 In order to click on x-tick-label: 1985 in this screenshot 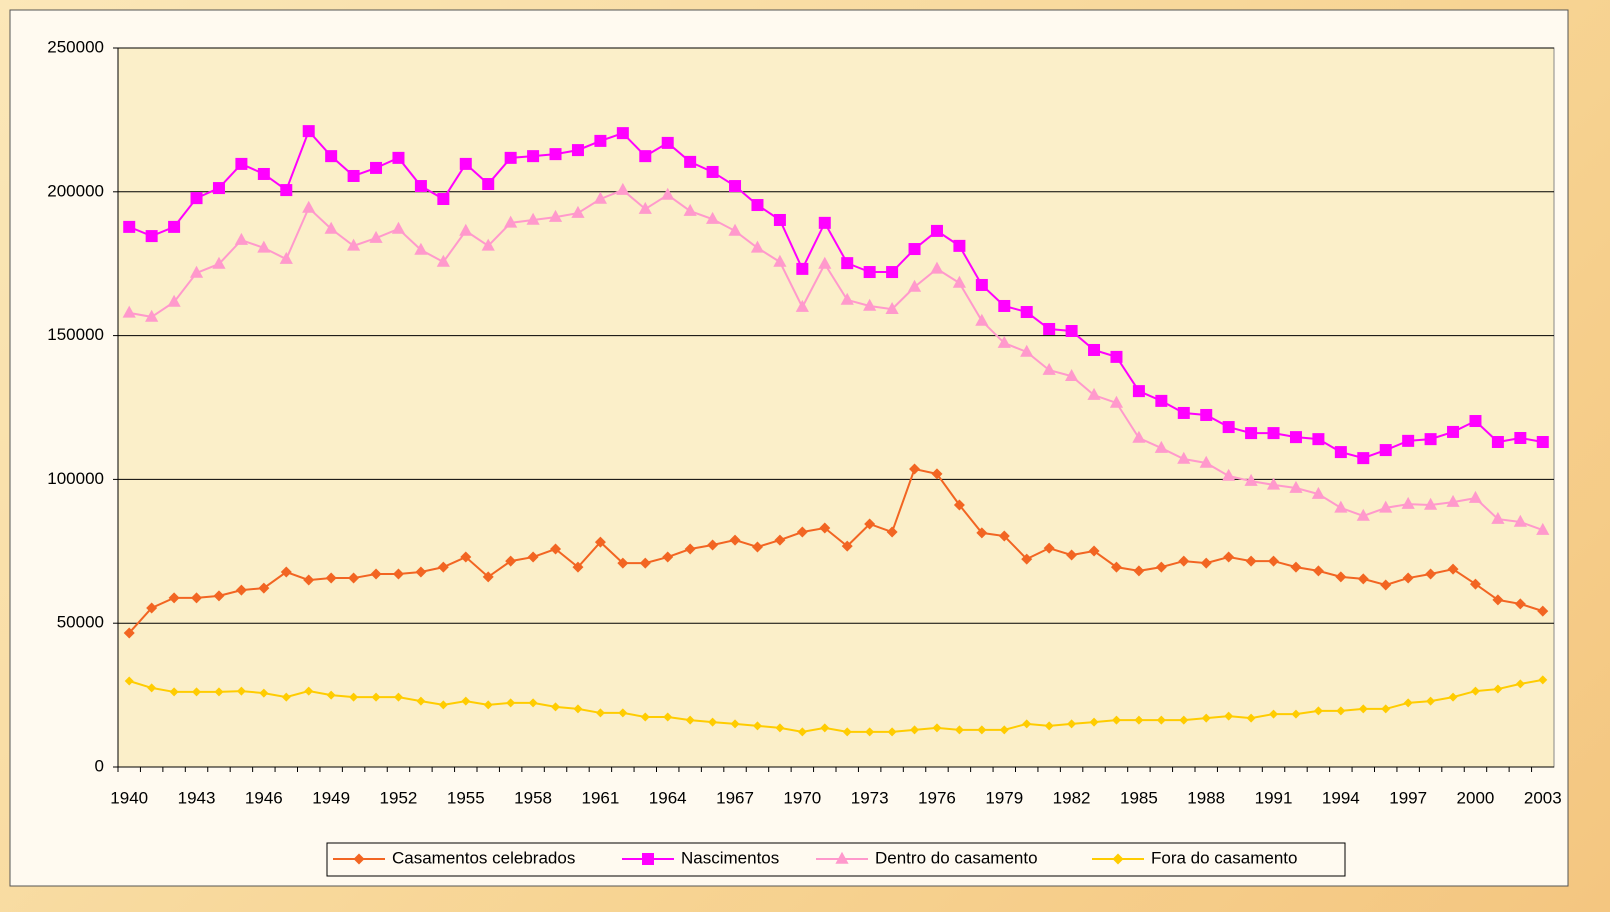, I will do `click(1139, 797)`.